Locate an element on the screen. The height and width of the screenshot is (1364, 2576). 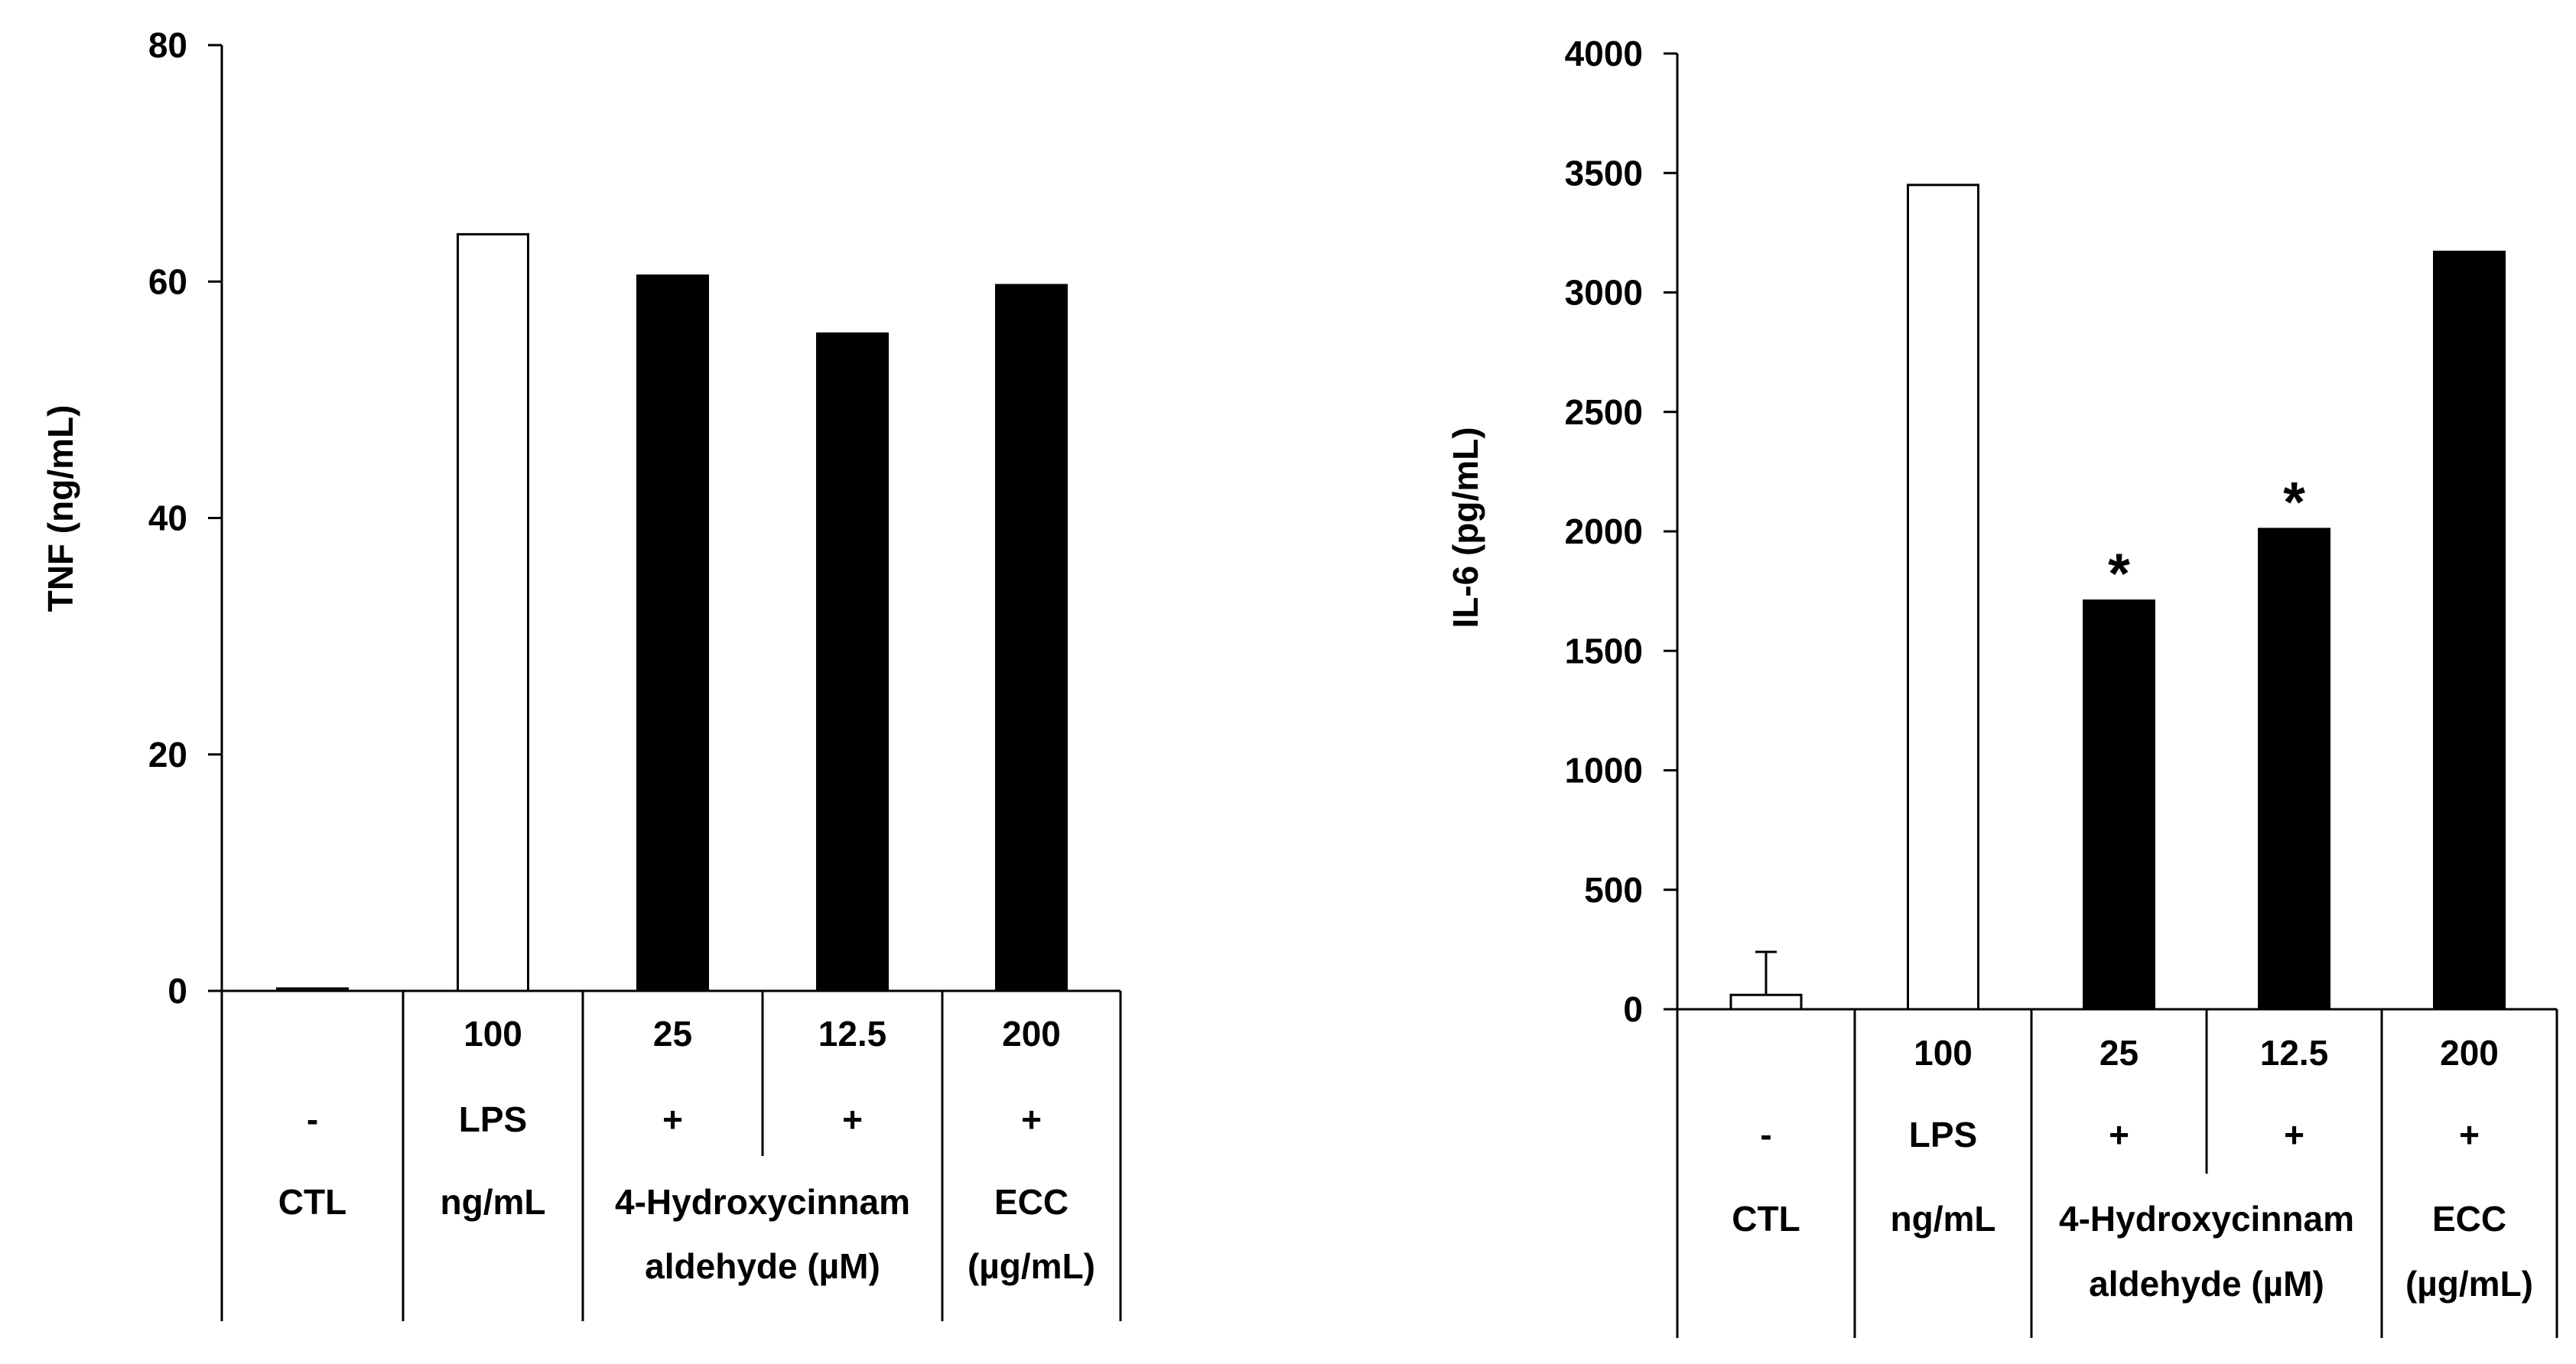
tnf-table-cell: (µg/mL) is located at coordinates (1031, 1266).